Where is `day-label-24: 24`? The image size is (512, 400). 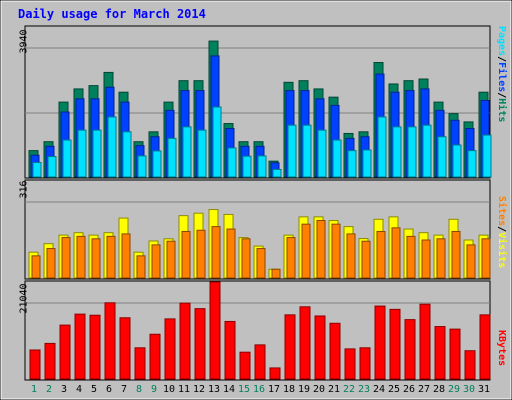
day-label-24: 24 is located at coordinates (379, 389).